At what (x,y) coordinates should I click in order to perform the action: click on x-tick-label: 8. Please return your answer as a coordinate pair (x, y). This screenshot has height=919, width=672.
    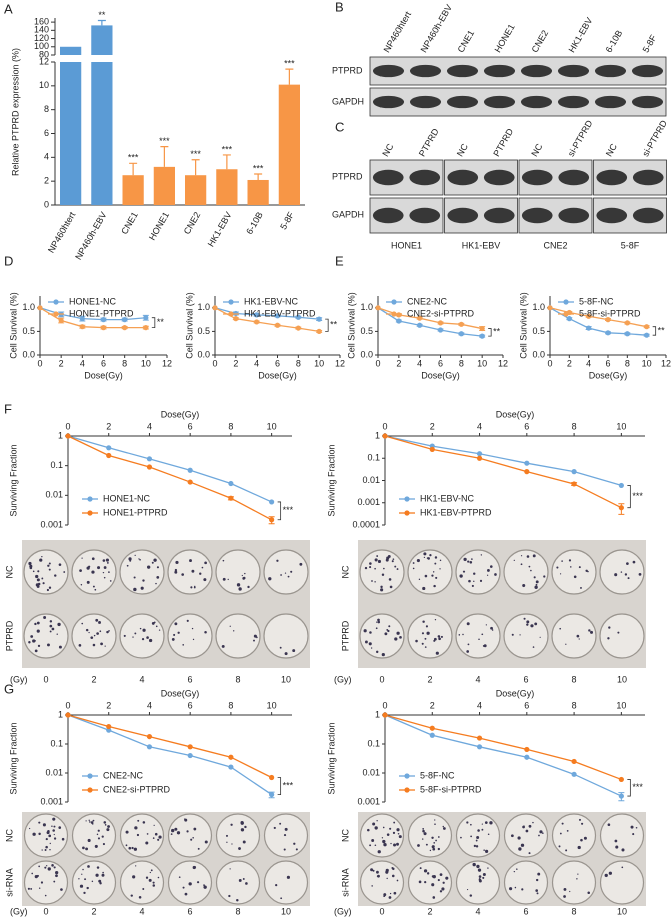
    Looking at the image, I should click on (230, 705).